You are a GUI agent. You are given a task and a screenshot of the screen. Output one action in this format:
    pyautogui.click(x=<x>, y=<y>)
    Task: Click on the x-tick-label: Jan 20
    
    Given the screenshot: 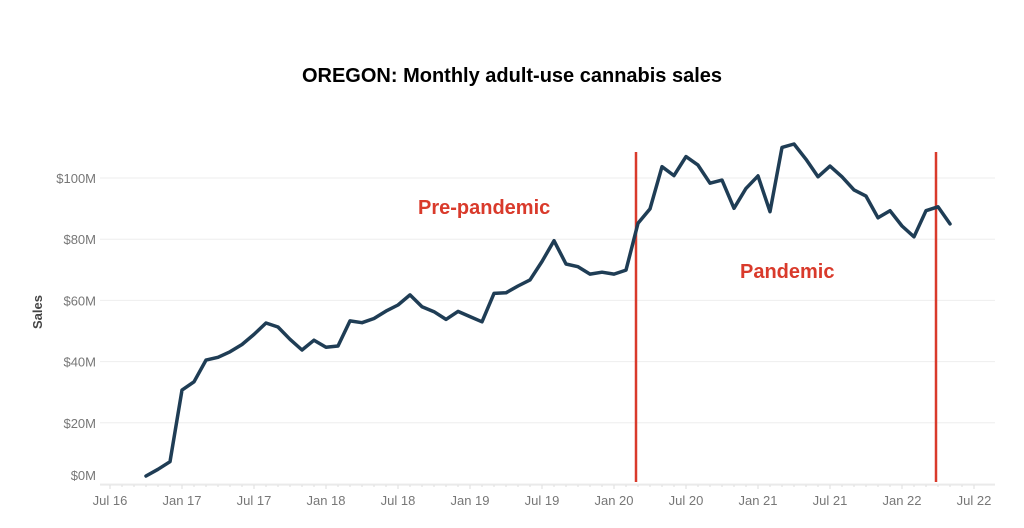 What is the action you would take?
    pyautogui.click(x=613, y=500)
    